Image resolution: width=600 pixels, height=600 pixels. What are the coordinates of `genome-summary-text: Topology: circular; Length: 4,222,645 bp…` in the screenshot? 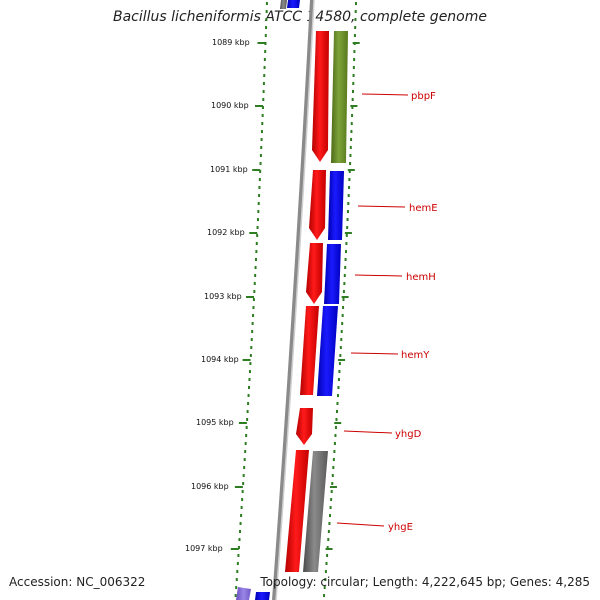 It's located at (425, 582).